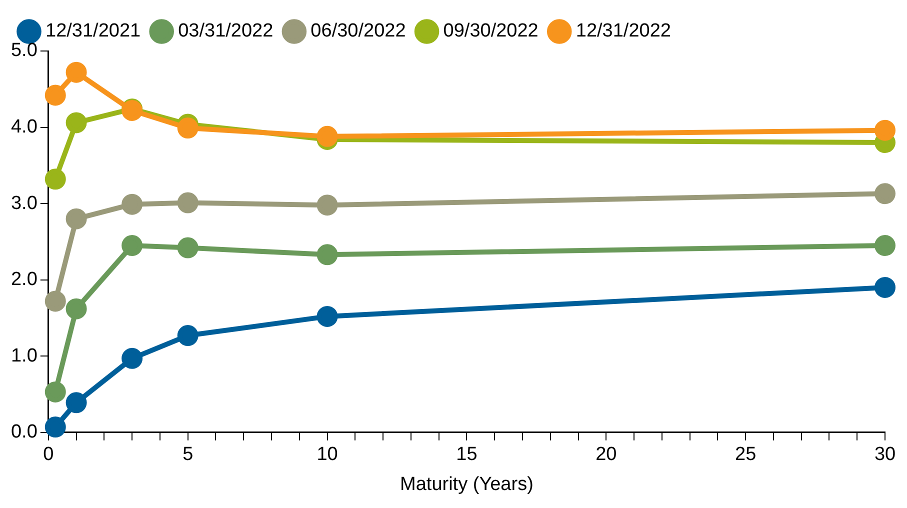  I want to click on x-axis-title: Maturity (Years), so click(467, 484).